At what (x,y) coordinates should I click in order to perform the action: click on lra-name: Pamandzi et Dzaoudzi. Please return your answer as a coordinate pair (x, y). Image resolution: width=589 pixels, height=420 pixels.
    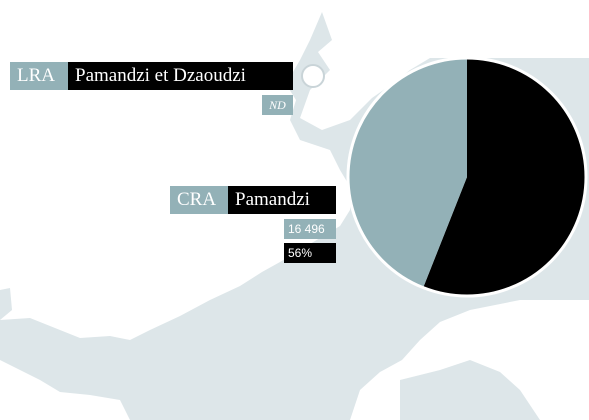
    Looking at the image, I should click on (180, 76).